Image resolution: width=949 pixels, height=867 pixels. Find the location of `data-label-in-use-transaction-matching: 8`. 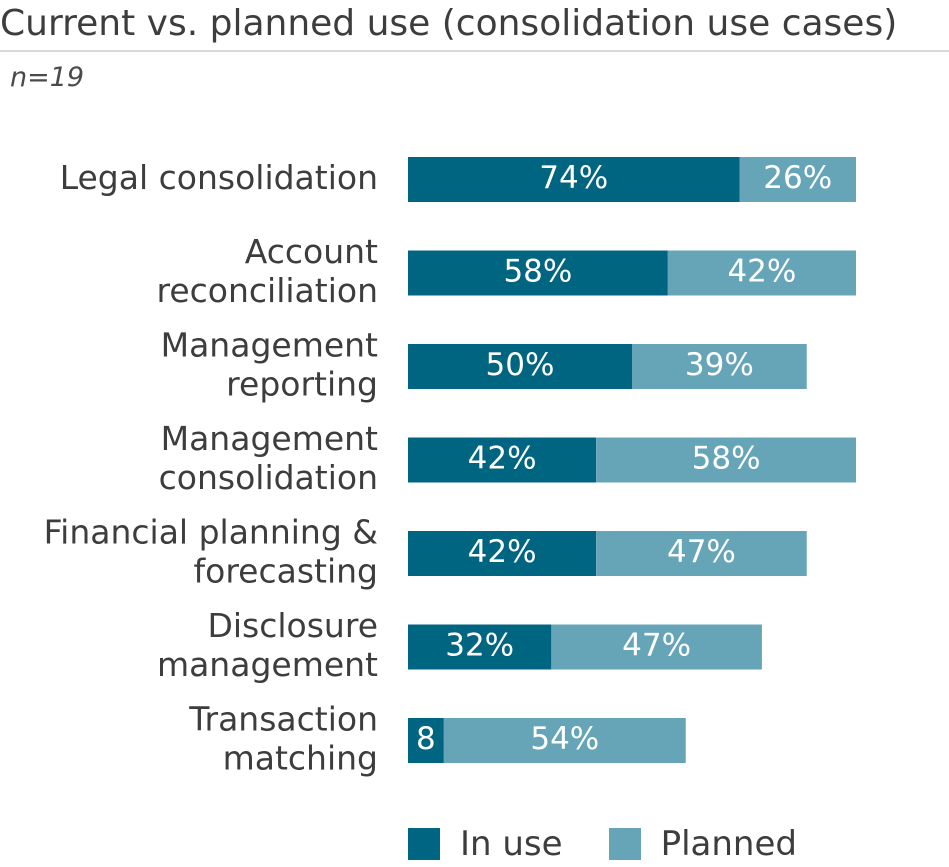

data-label-in-use-transaction-matching: 8 is located at coordinates (426, 739).